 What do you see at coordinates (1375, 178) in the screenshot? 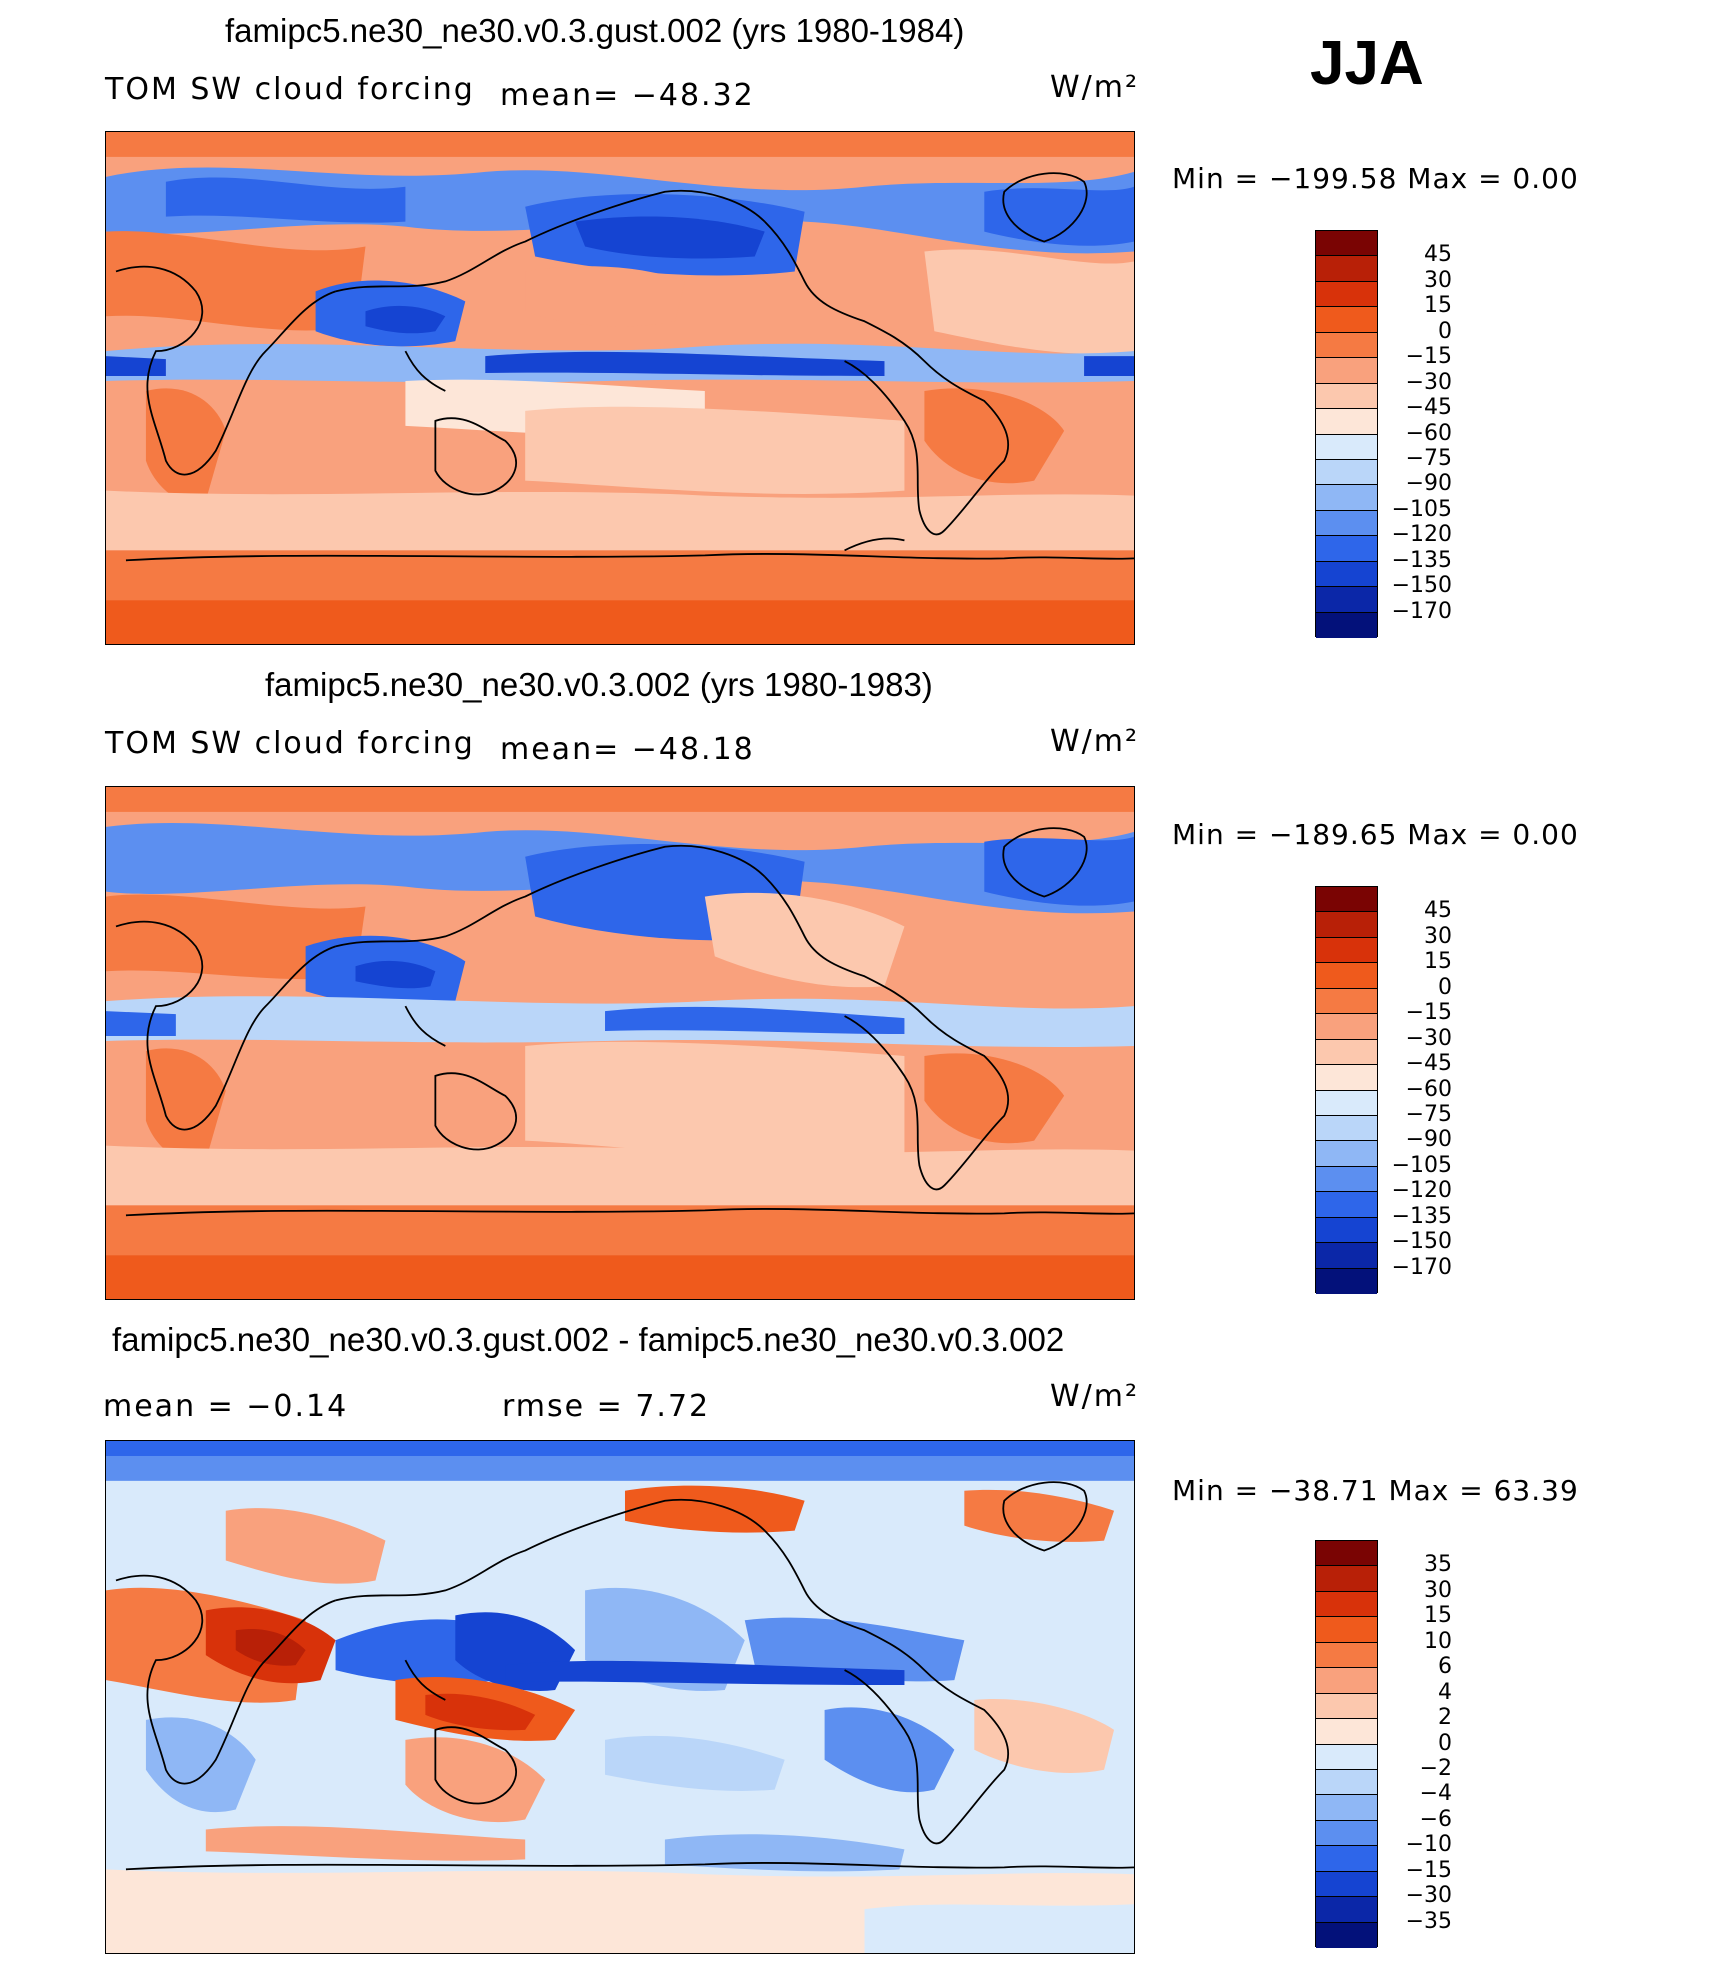
I see `panel-1-minmax: Min = −199.58 Max = 0.00` at bounding box center [1375, 178].